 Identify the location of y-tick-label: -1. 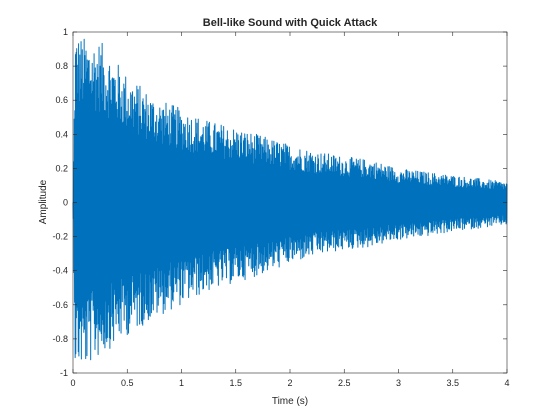
(64, 373).